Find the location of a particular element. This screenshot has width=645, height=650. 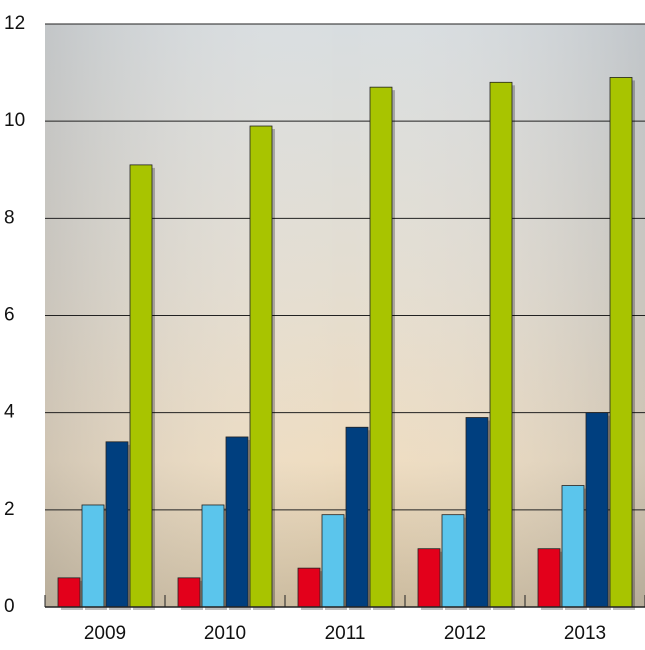

y-tick-label: 10 is located at coordinates (14, 120).